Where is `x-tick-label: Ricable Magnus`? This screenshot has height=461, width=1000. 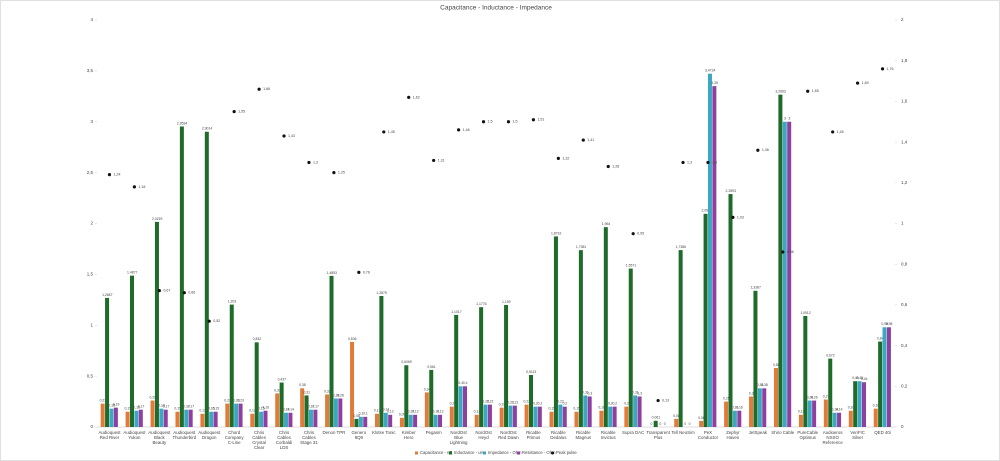
x-tick-label: Ricable Magnus is located at coordinates (583, 435).